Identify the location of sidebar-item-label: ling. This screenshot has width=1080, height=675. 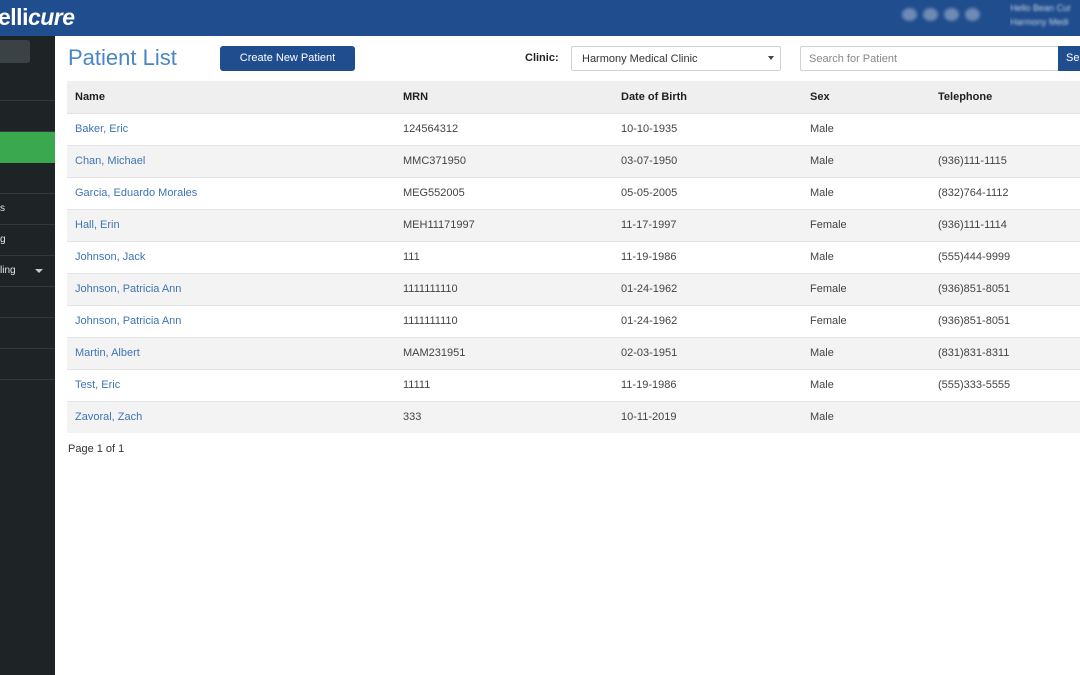
(8, 270).